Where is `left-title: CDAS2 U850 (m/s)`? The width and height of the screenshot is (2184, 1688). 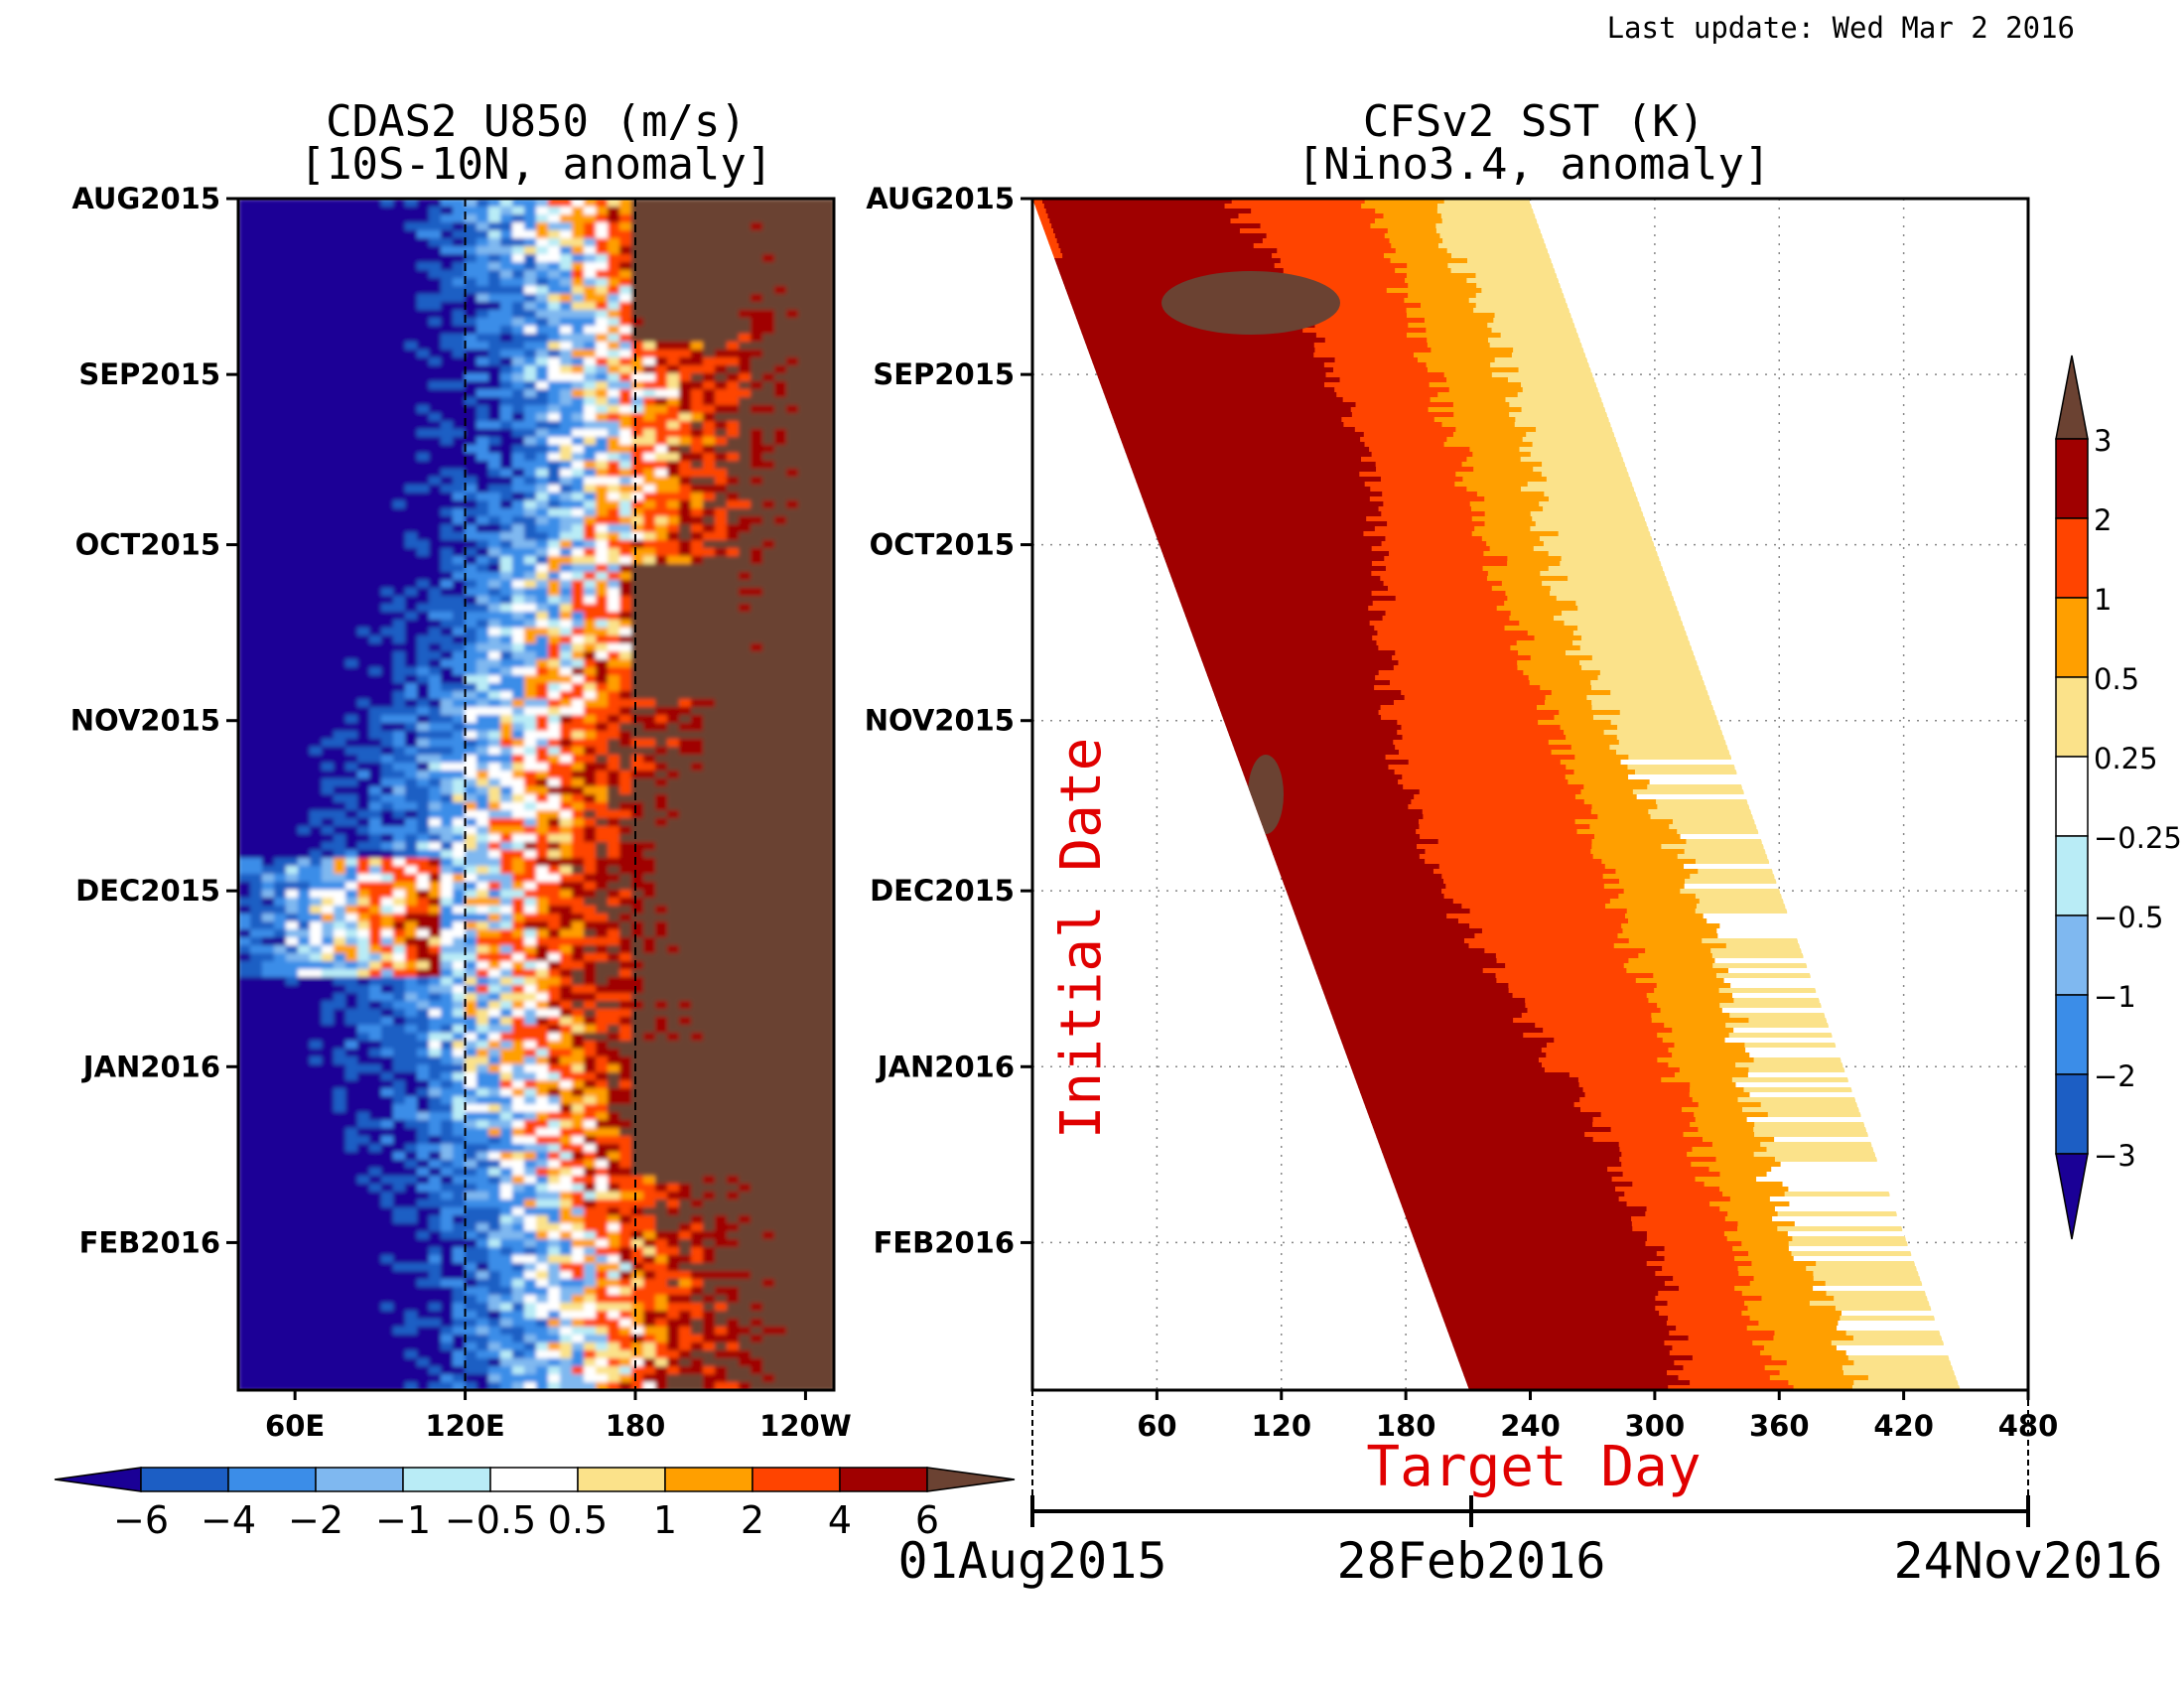
left-title: CDAS2 U850 (m/s) is located at coordinates (536, 121).